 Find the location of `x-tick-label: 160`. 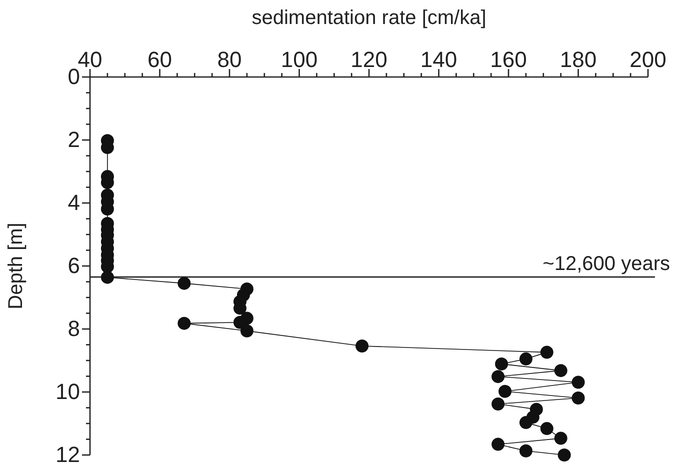

x-tick-label: 160 is located at coordinates (508, 59).